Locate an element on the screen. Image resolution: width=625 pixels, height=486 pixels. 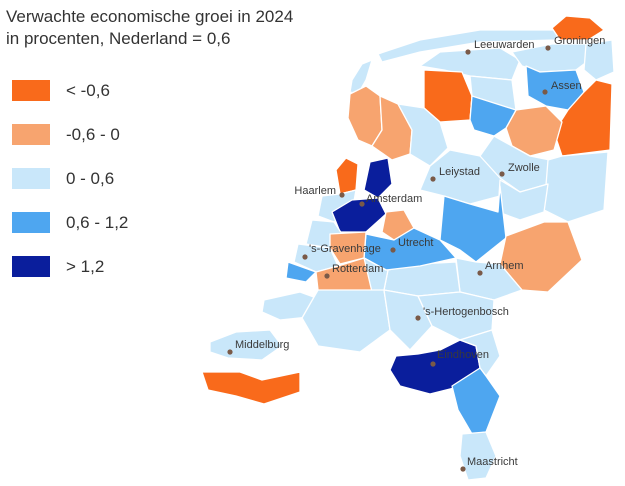
city-marker: Haarlem is located at coordinates (319, 191).